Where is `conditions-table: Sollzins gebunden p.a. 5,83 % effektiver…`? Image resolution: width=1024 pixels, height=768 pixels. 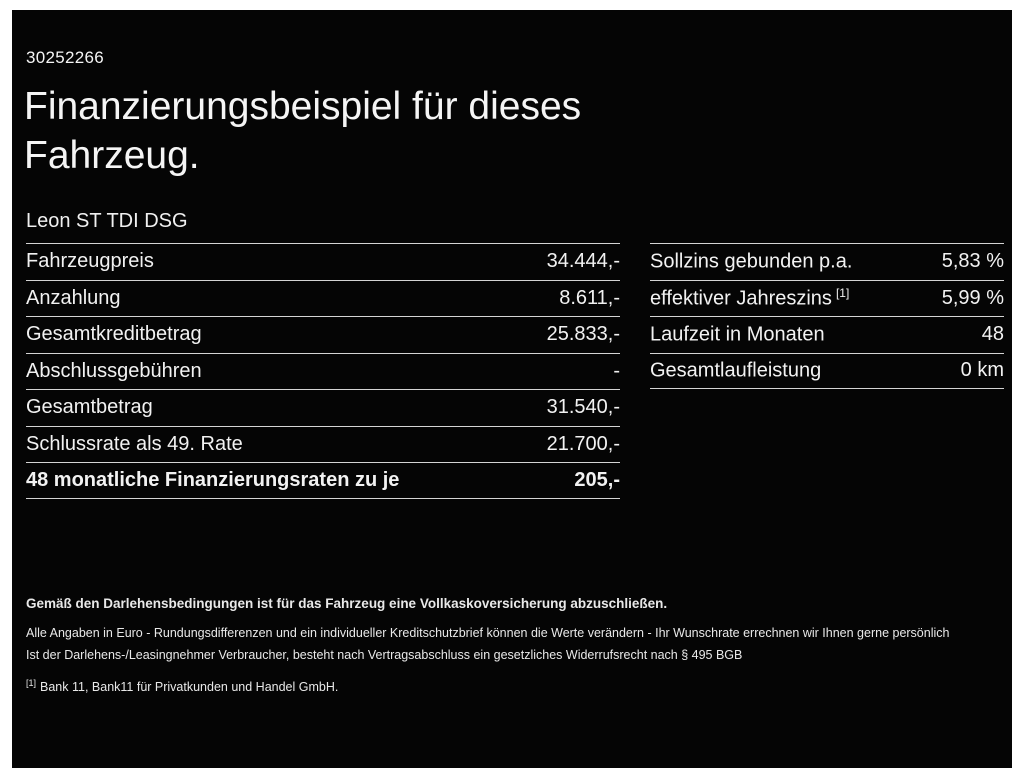
conditions-table: Sollzins gebunden p.a. 5,83 % effektiver… is located at coordinates (827, 316).